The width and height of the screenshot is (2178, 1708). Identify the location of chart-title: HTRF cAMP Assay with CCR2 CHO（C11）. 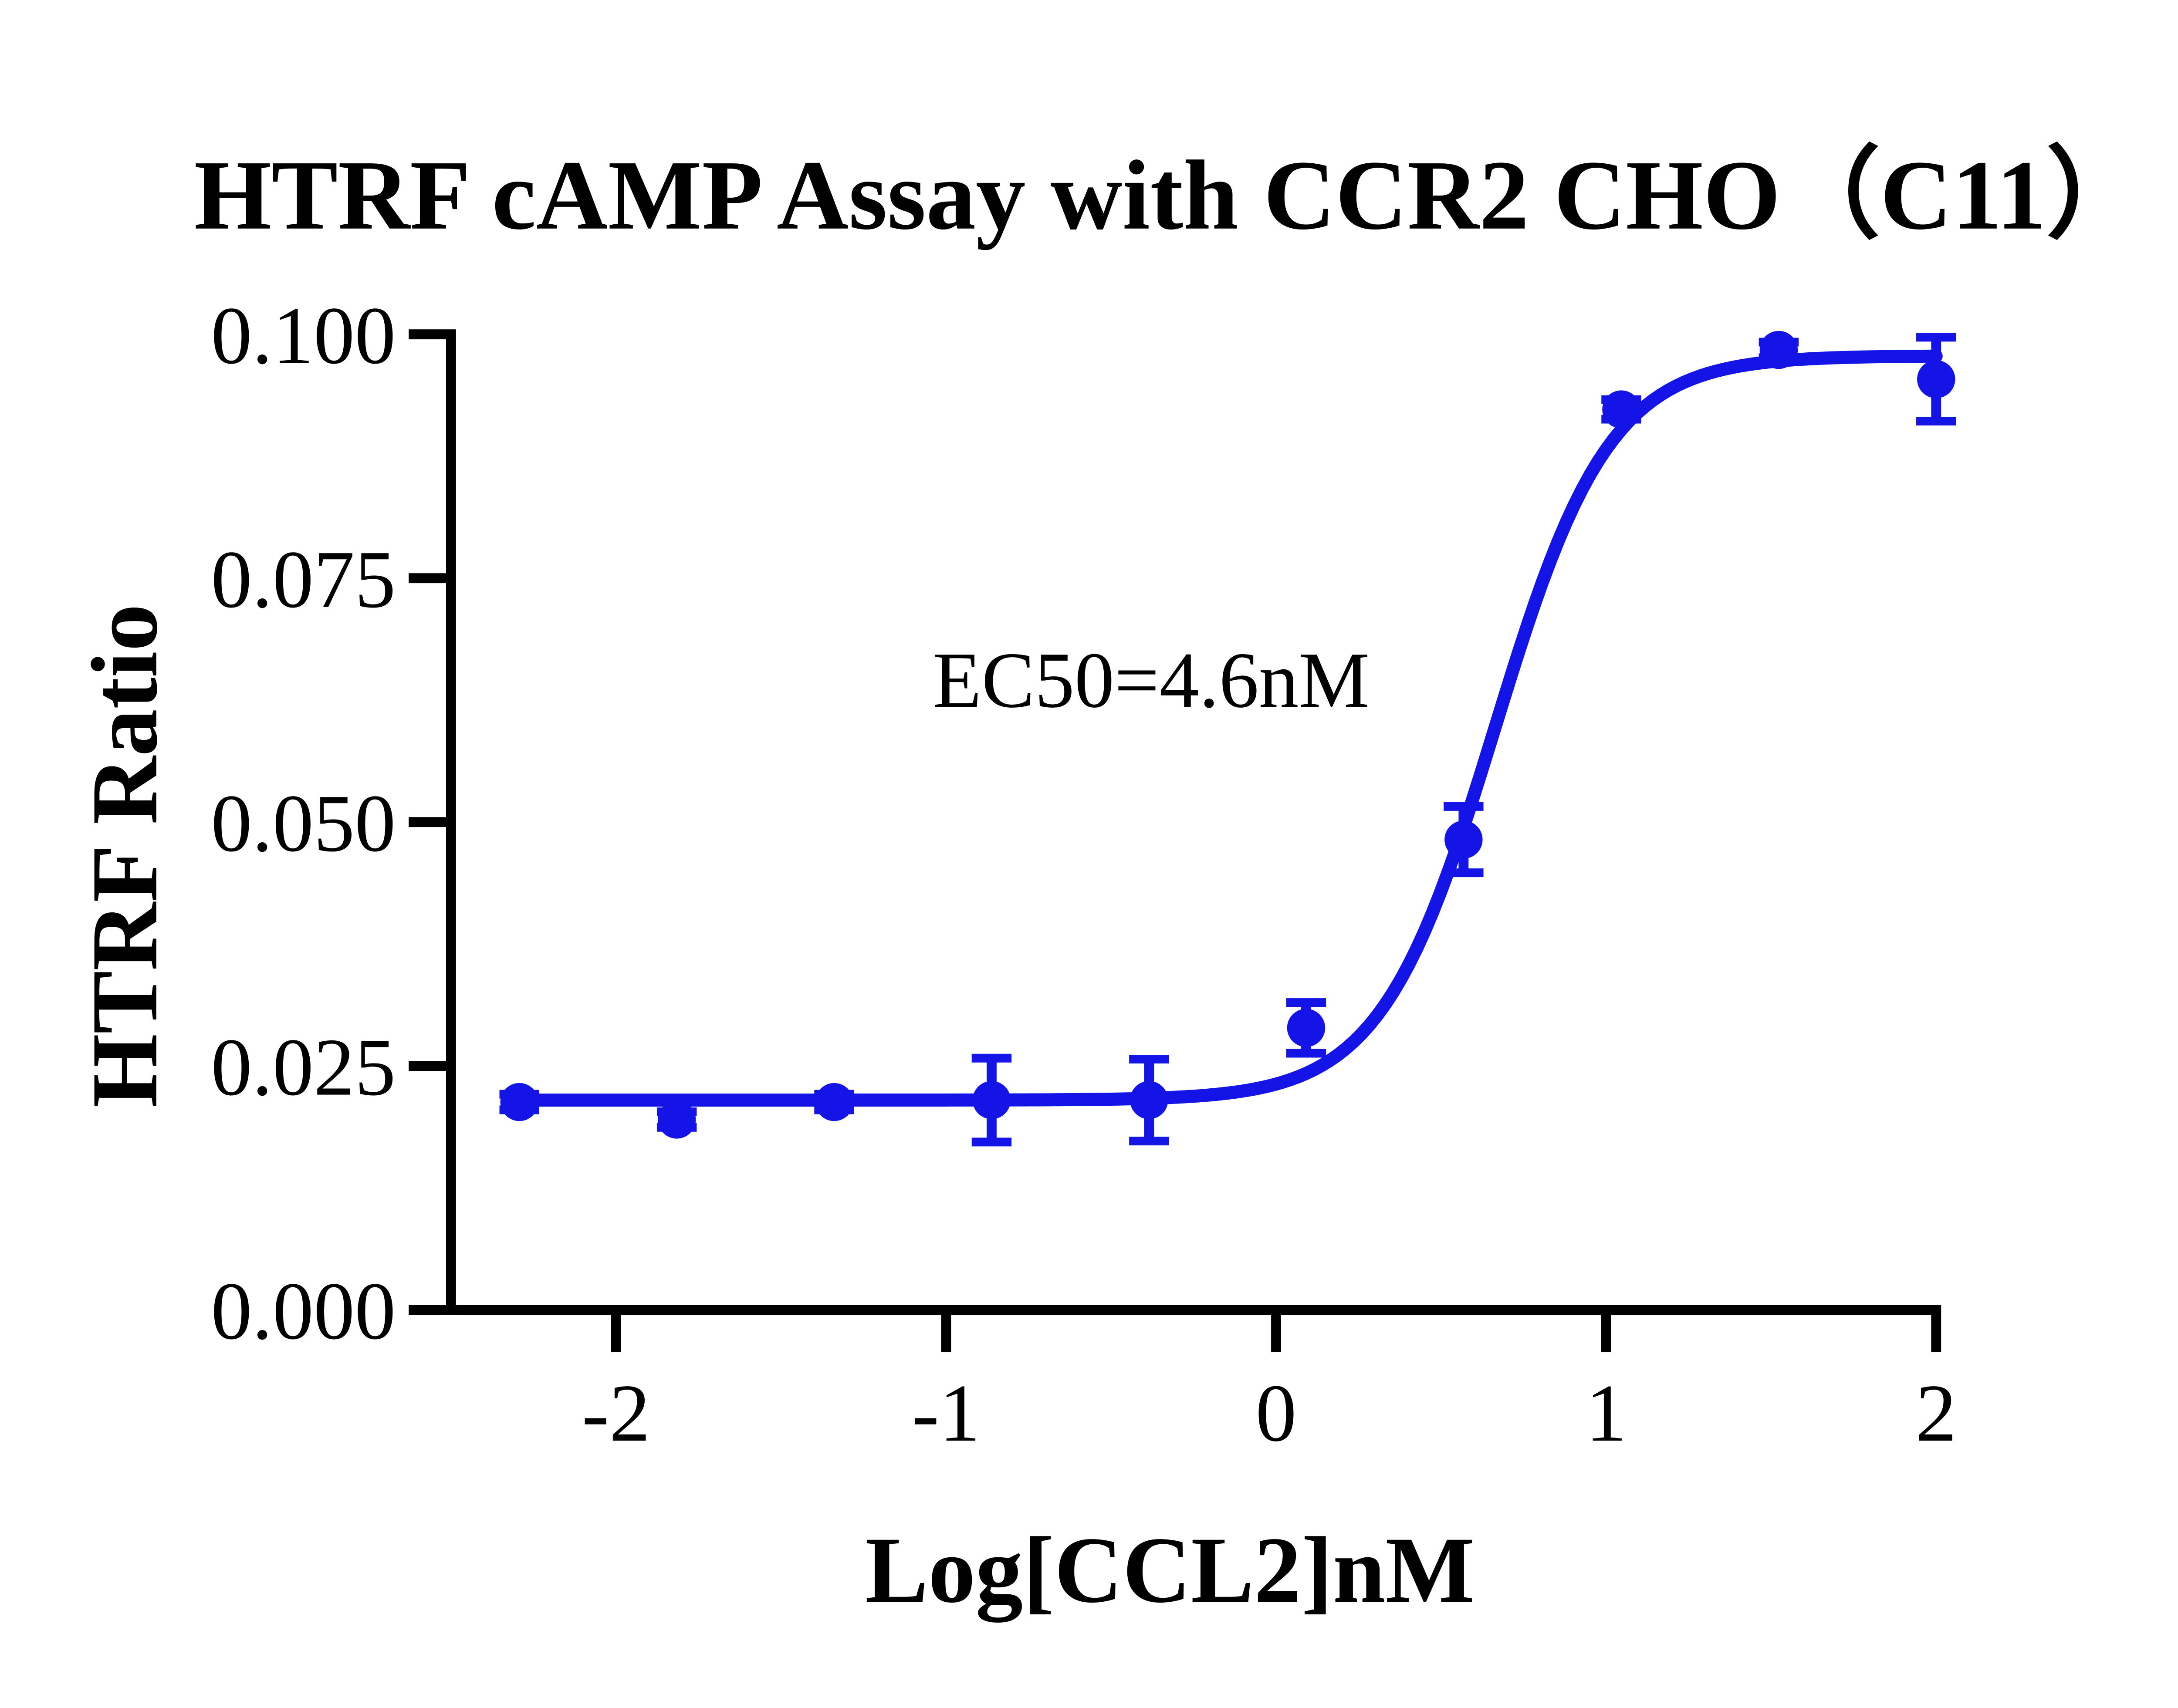
(1170, 195).